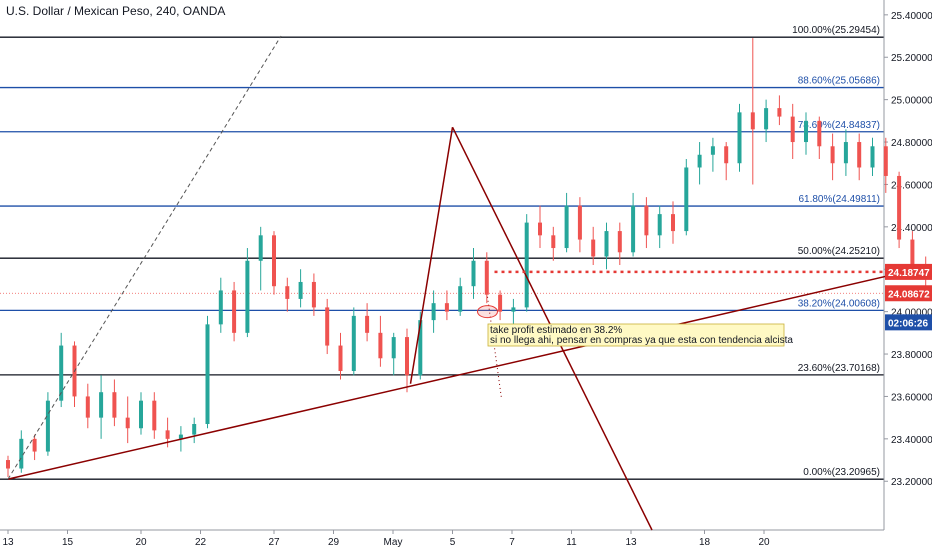 Image resolution: width=932 pixels, height=550 pixels. Describe the element at coordinates (839, 303) in the screenshot. I see `fib-label: 38.20%(24.00608)` at that location.